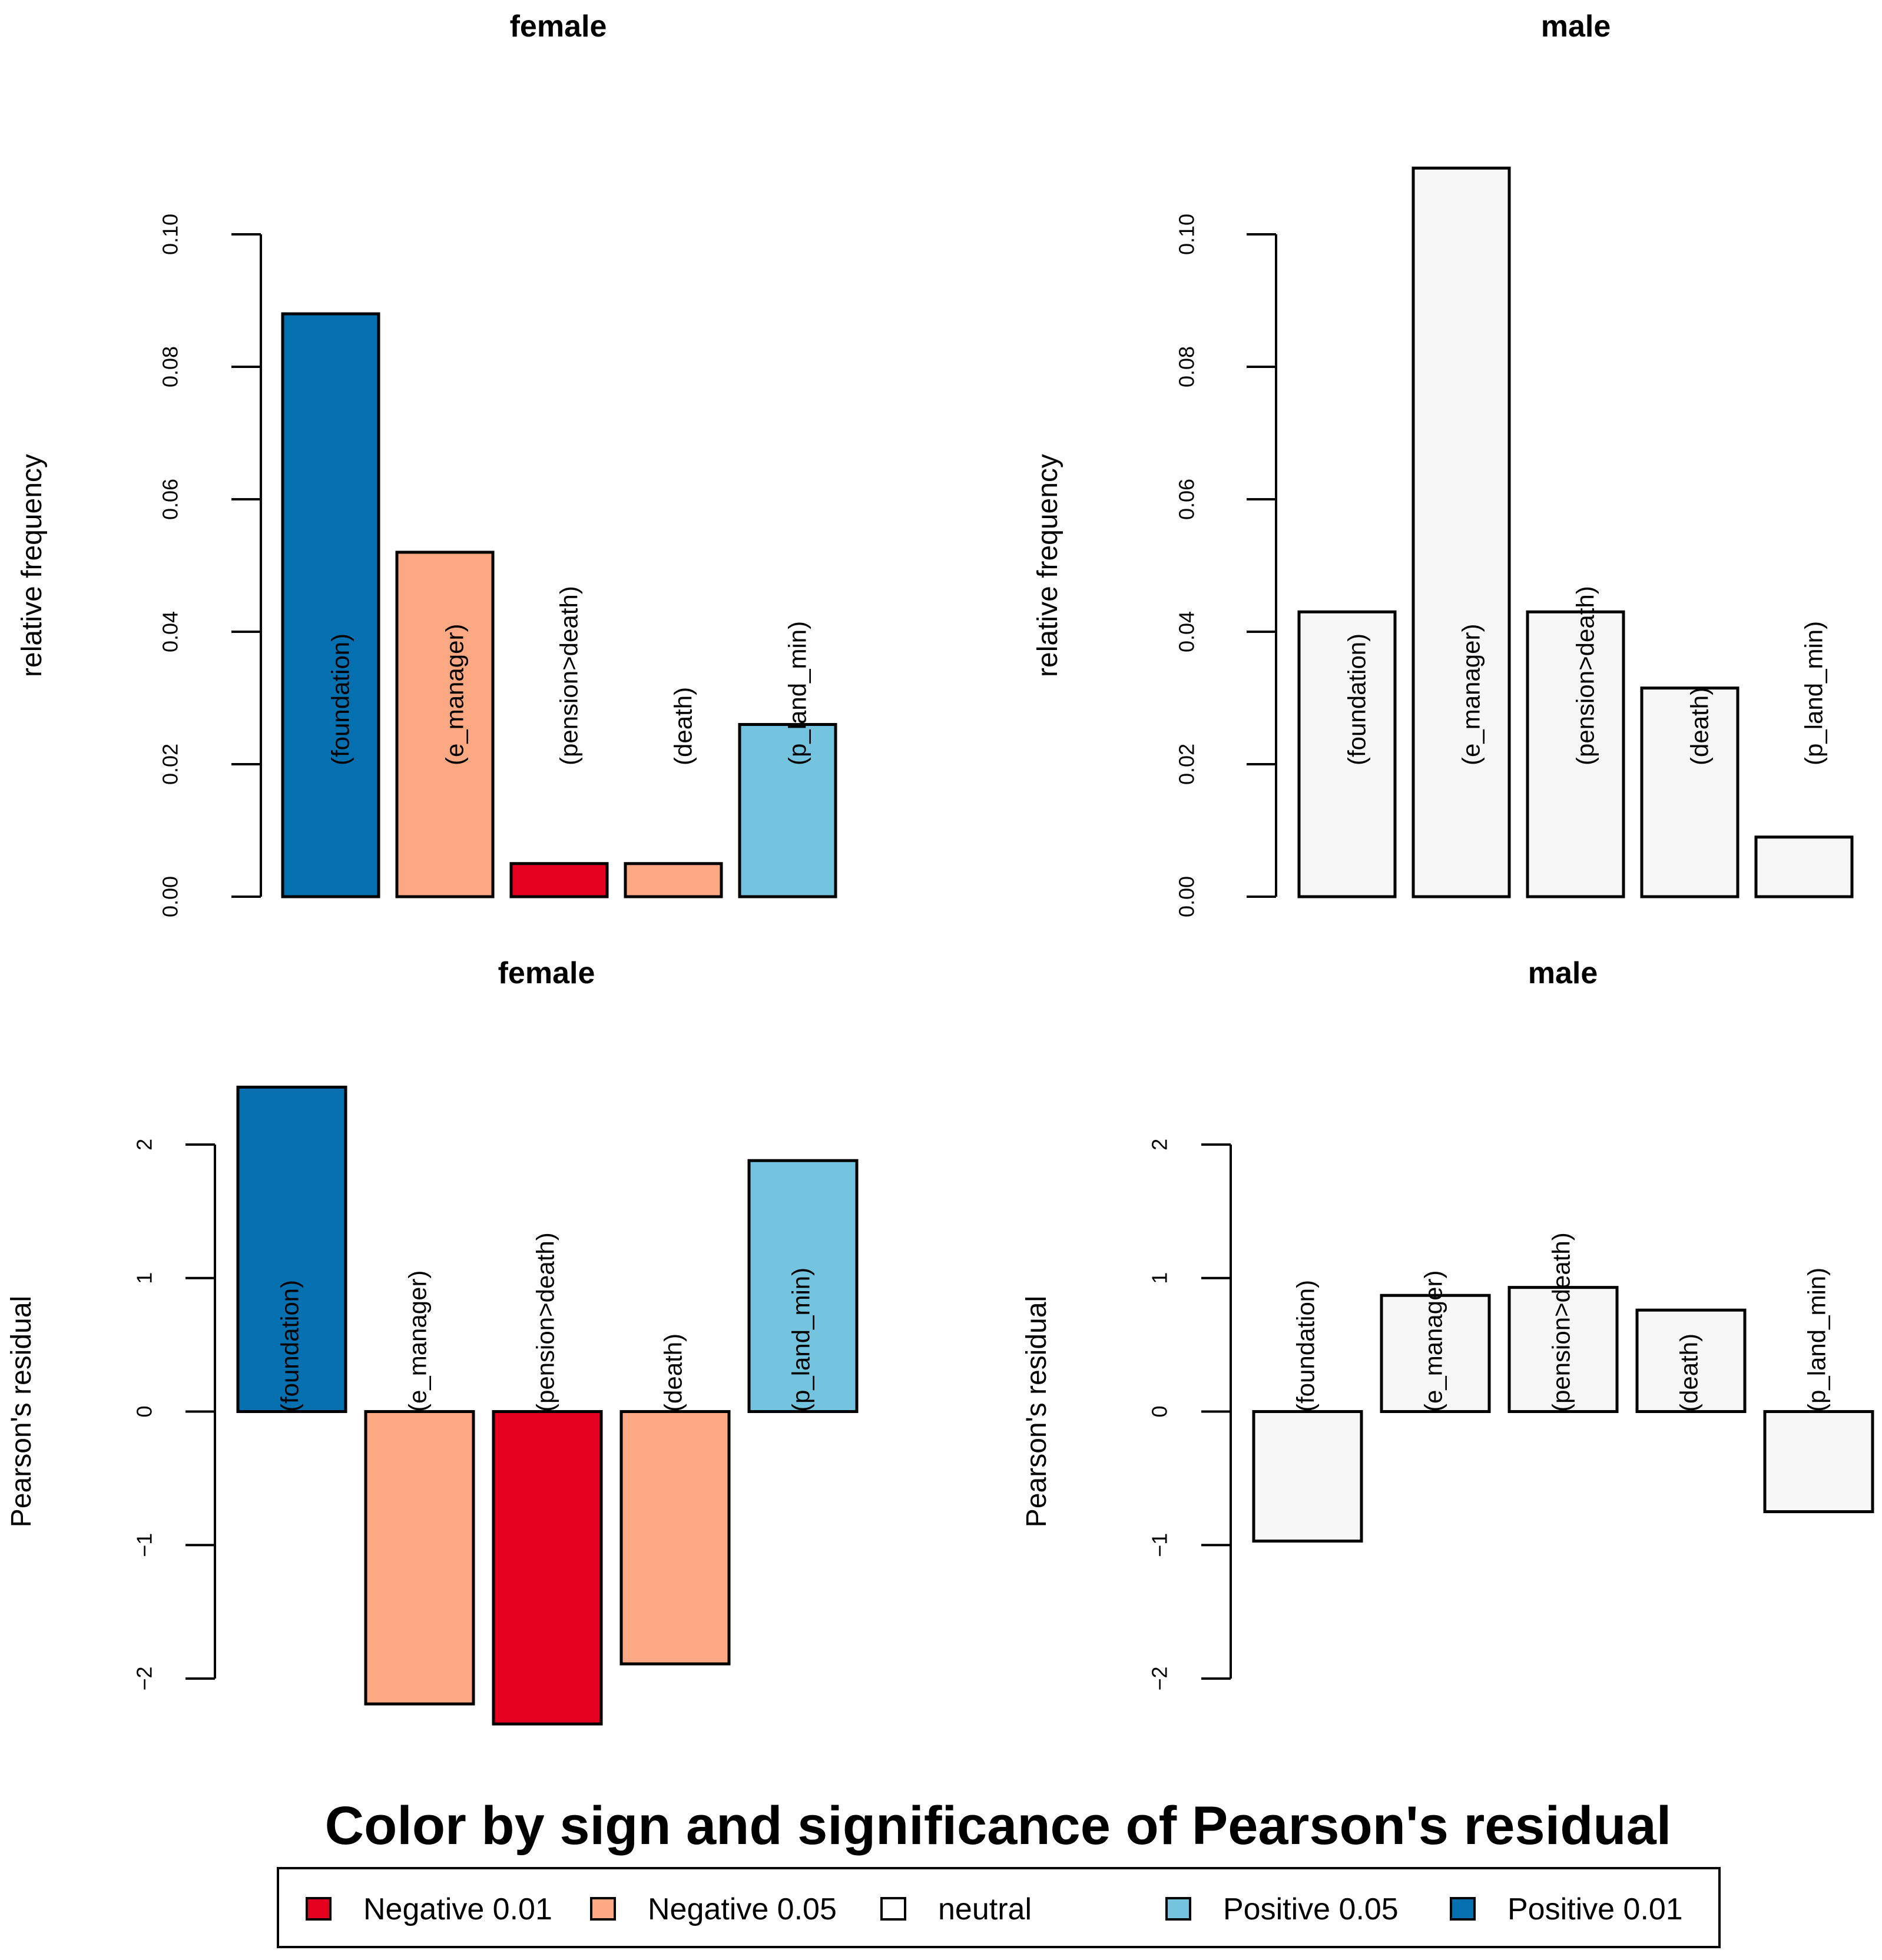 This screenshot has width=1882, height=1960. What do you see at coordinates (458, 1909) in the screenshot?
I see `legend-item-label: Negative 0.01` at bounding box center [458, 1909].